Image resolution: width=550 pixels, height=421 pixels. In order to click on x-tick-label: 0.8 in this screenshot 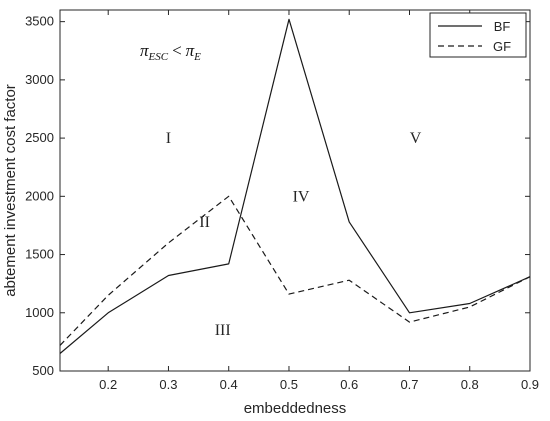, I will do `click(470, 384)`.